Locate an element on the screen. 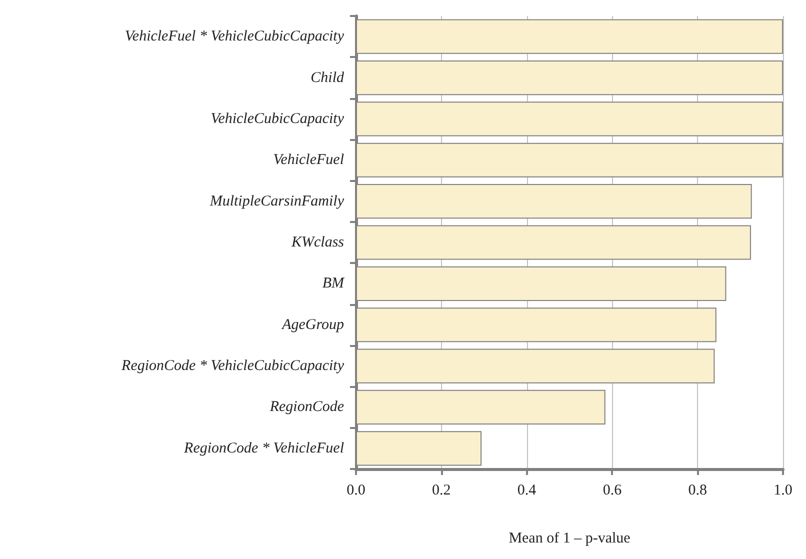  x-axis-title: Mean of 1 – p-value is located at coordinates (569, 538).